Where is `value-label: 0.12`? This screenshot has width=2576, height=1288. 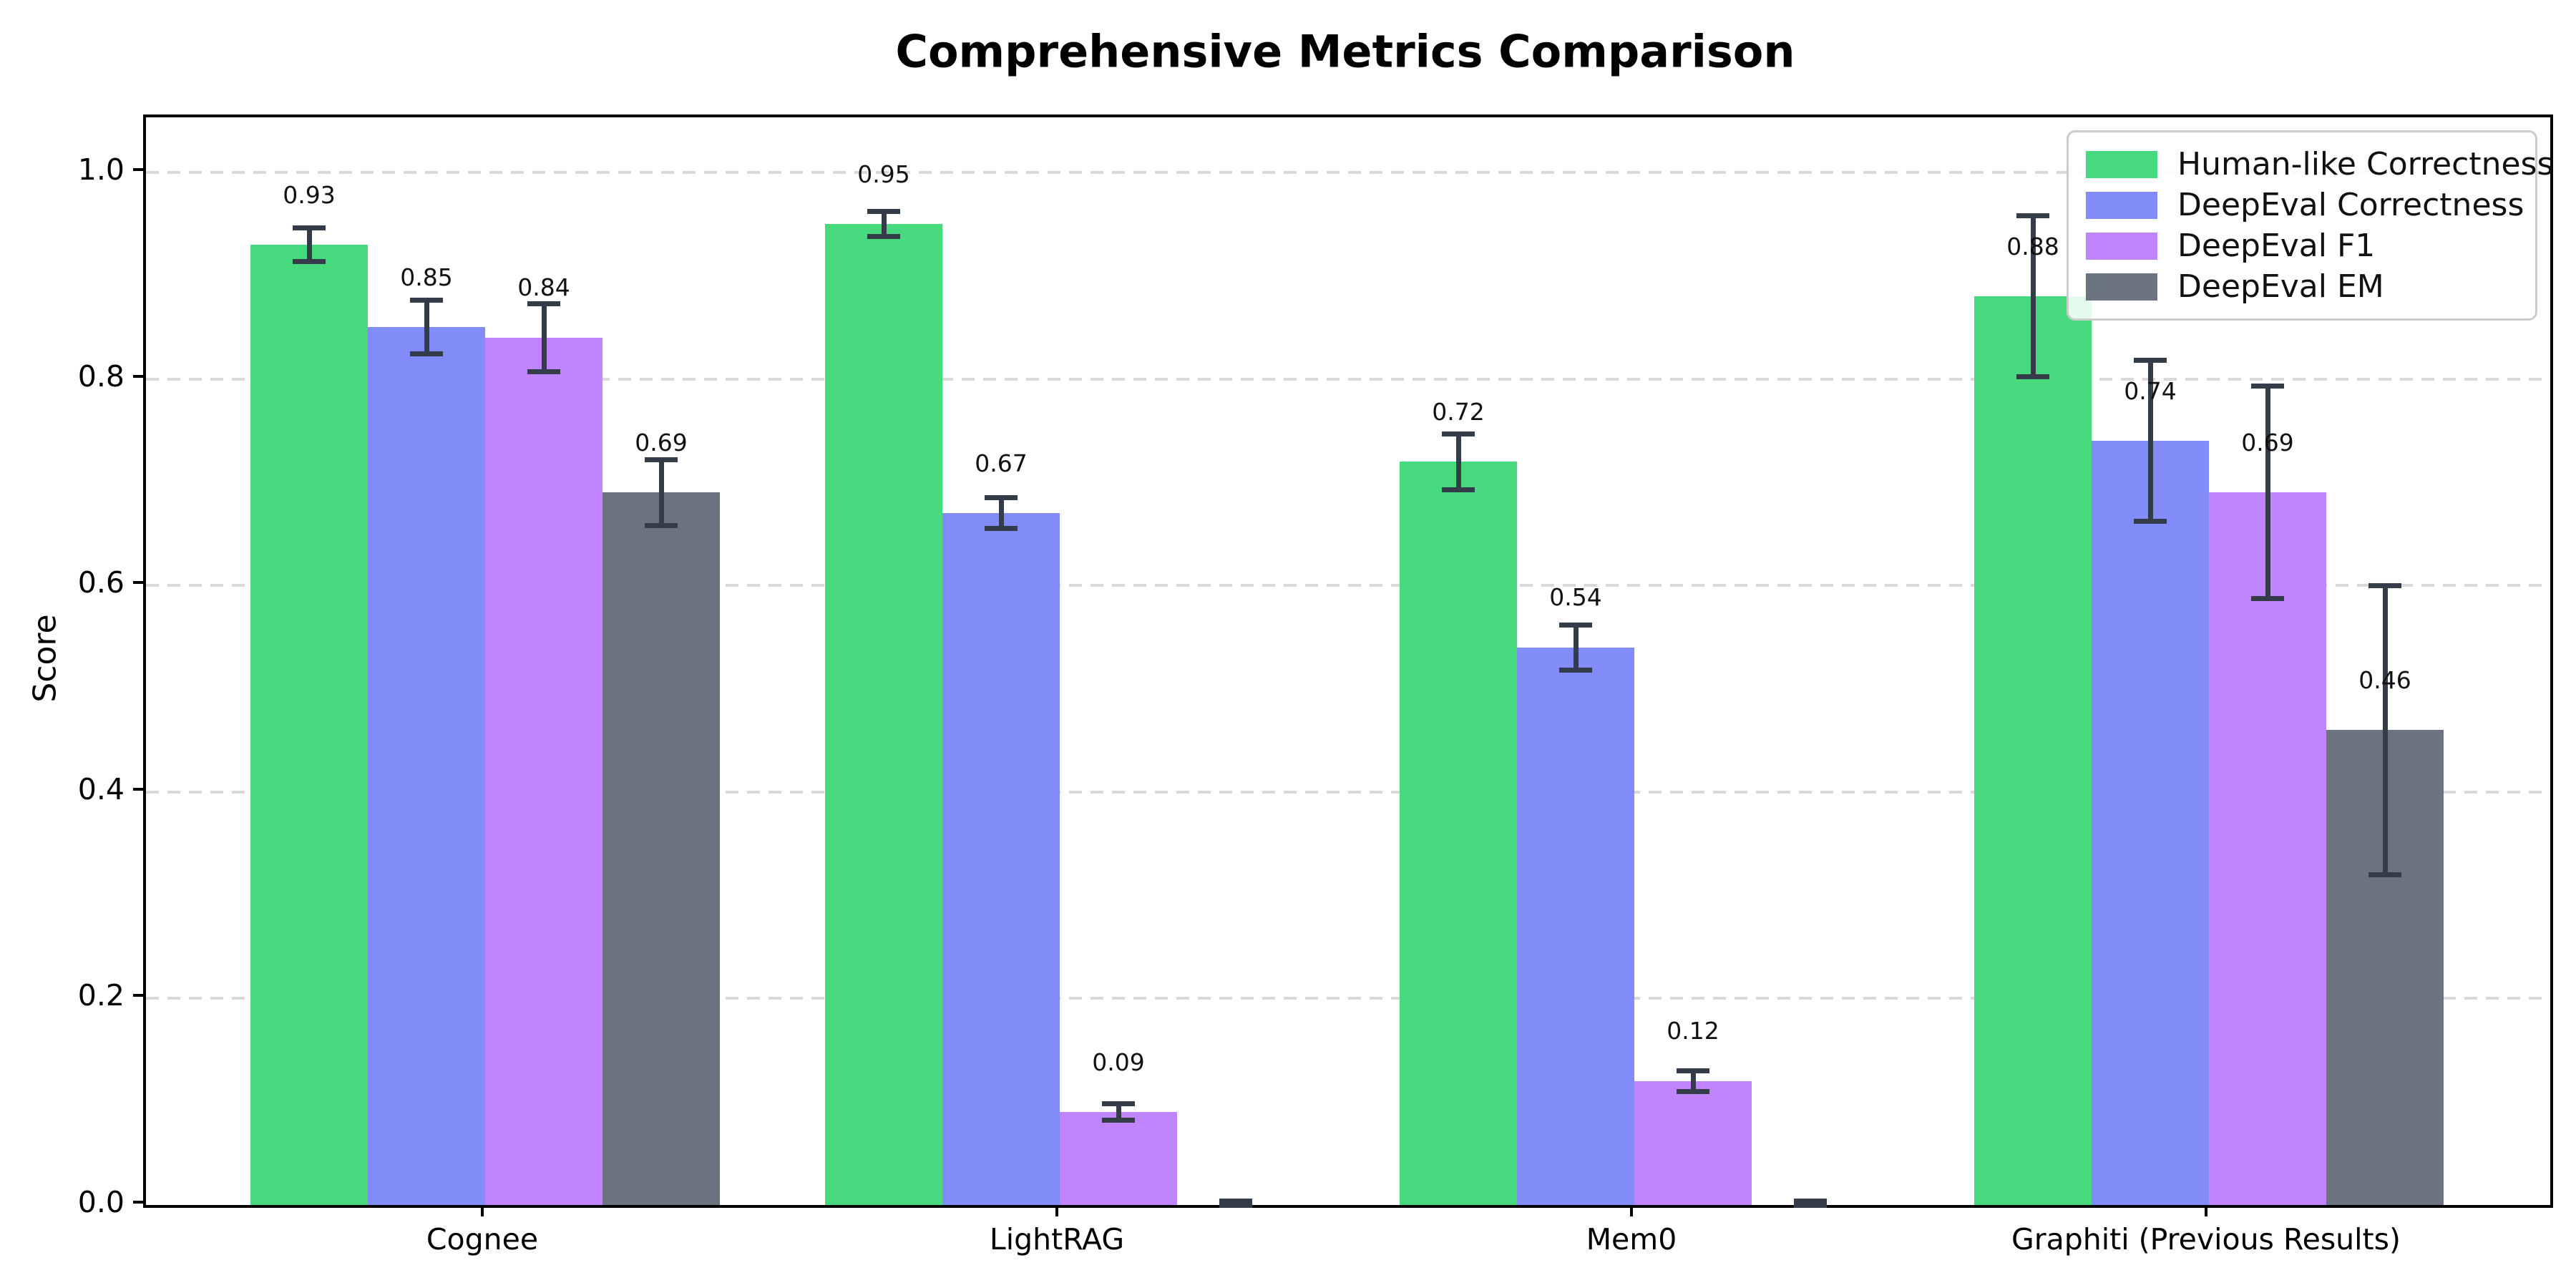 value-label: 0.12 is located at coordinates (1693, 1031).